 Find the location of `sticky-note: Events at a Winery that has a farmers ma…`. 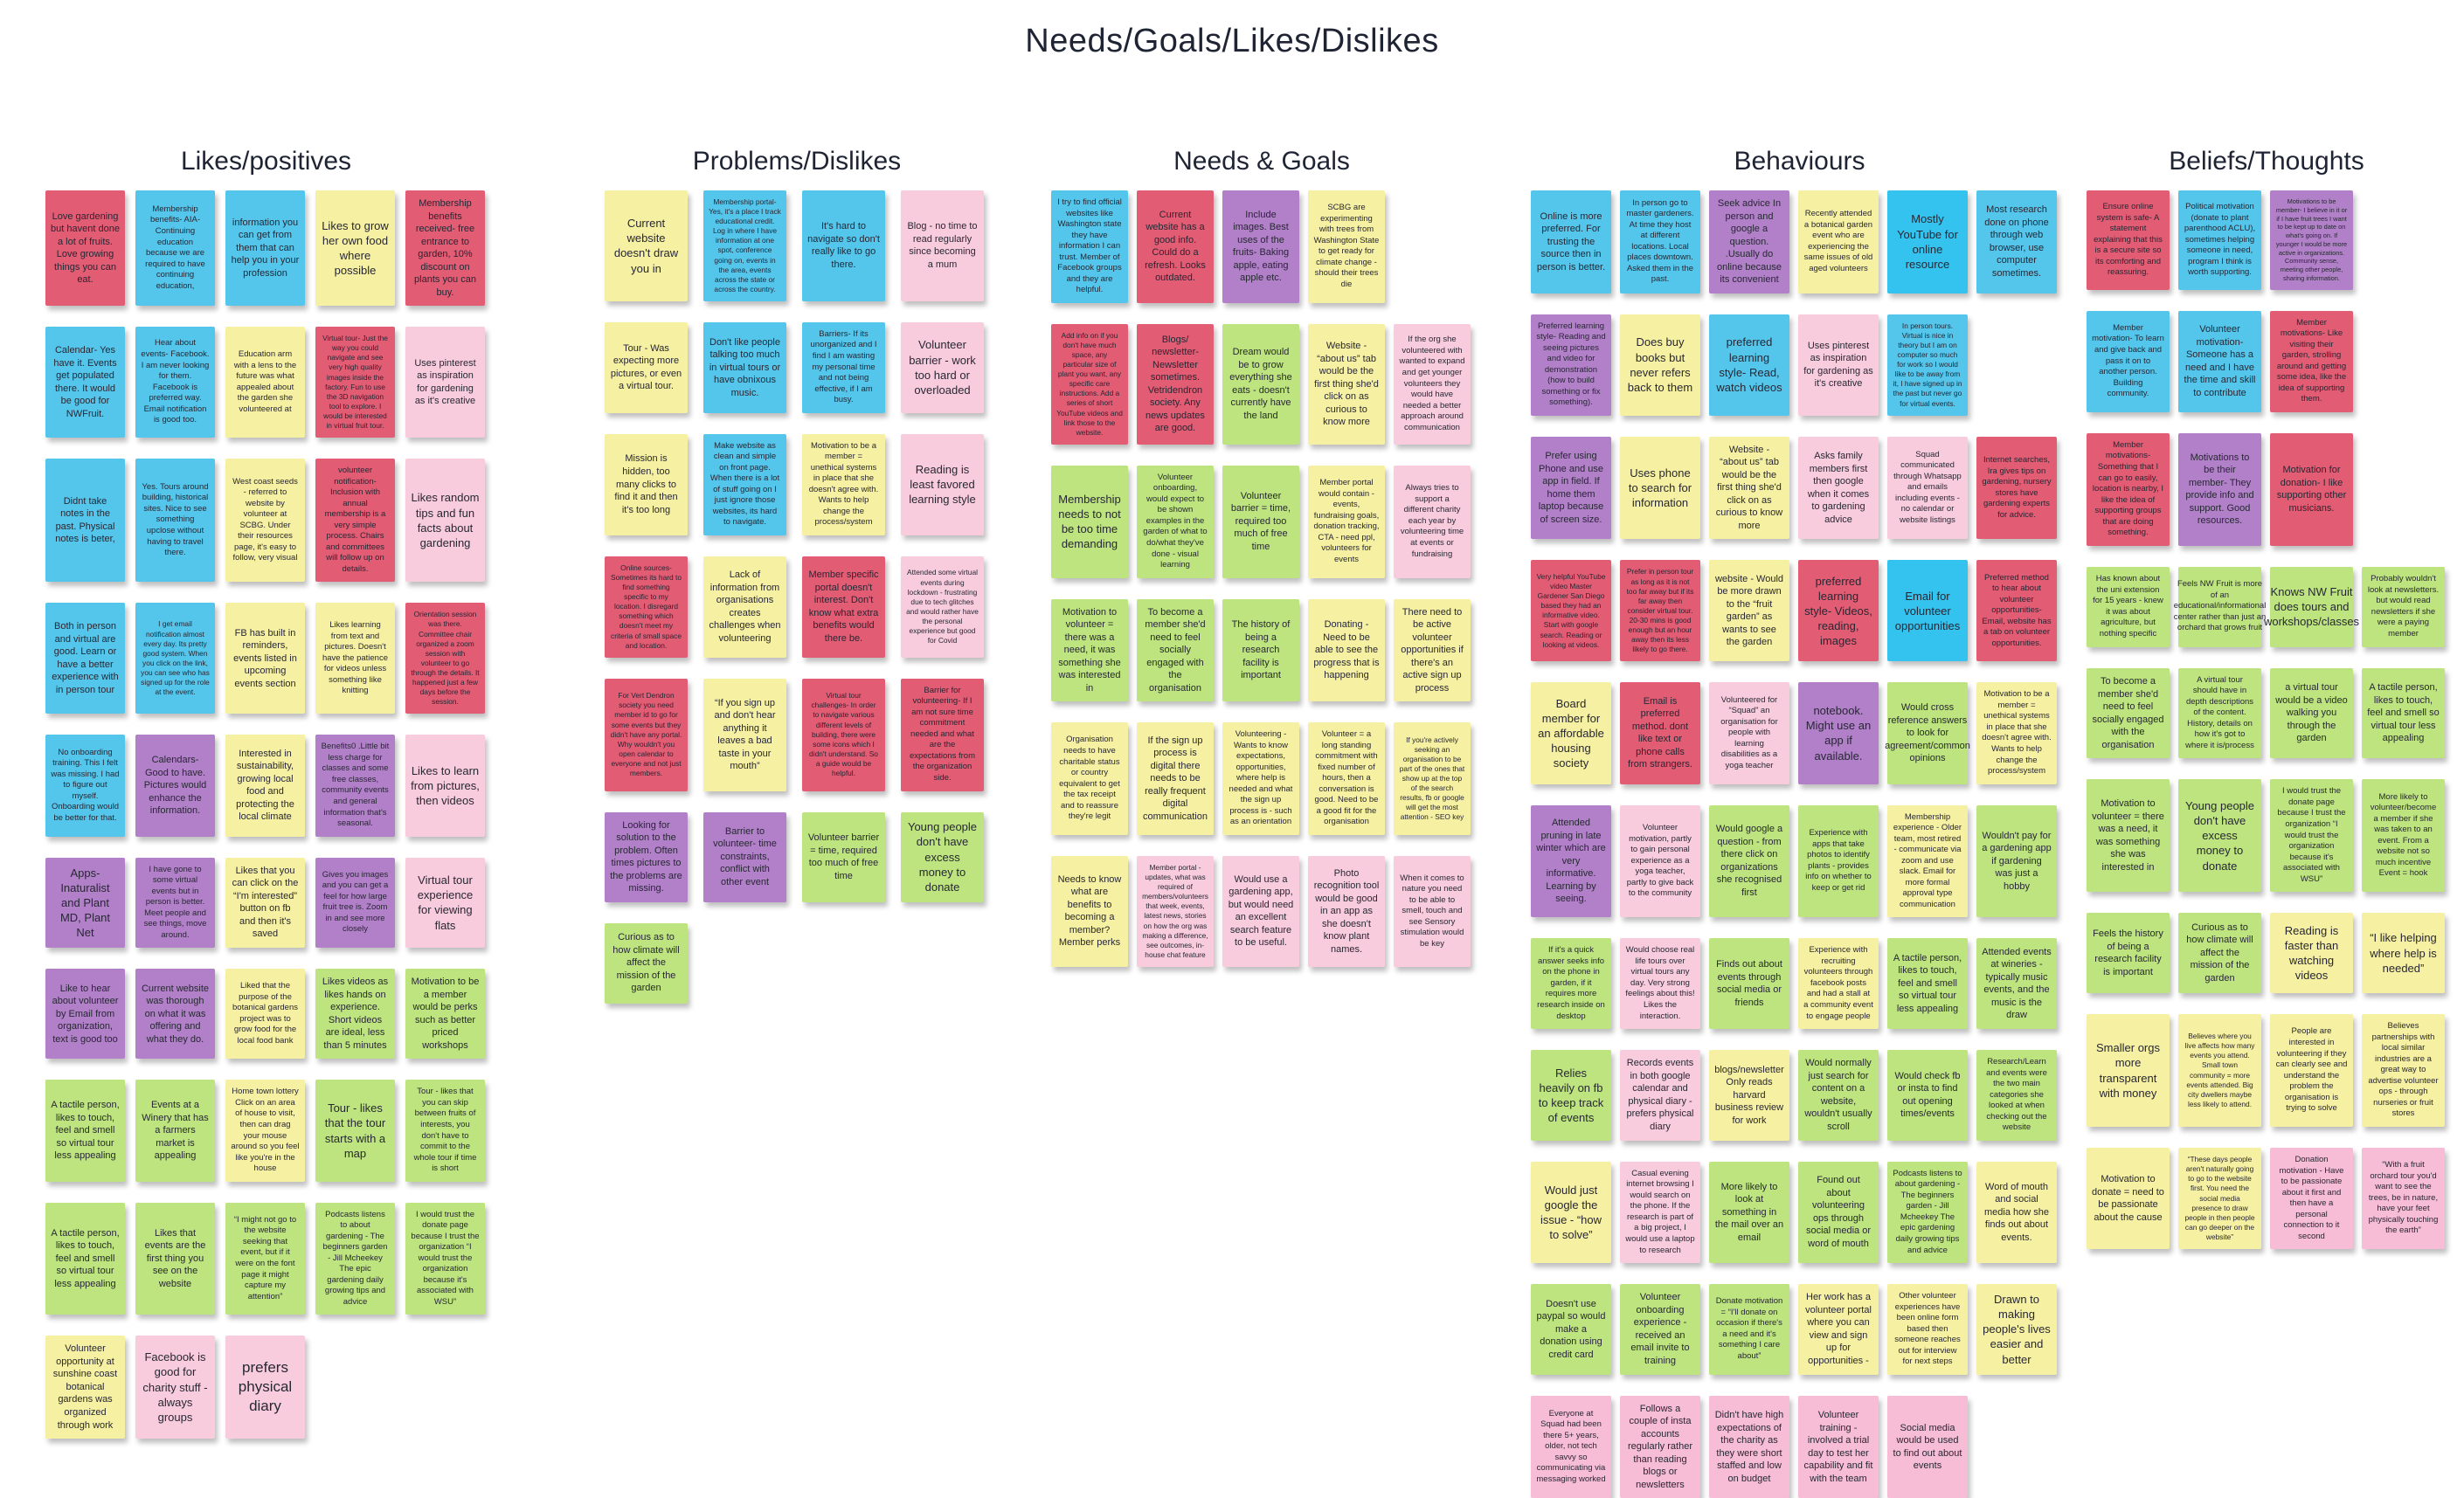

sticky-note: Events at a Winery that has a farmers ma… is located at coordinates (175, 1131).